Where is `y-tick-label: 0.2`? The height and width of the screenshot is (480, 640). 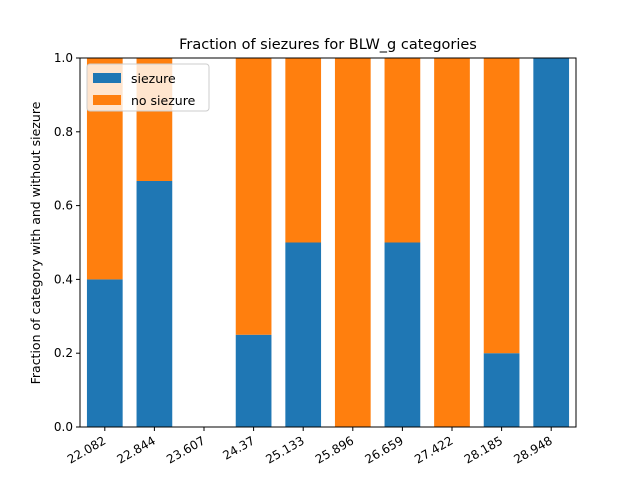
y-tick-label: 0.2 is located at coordinates (63, 353).